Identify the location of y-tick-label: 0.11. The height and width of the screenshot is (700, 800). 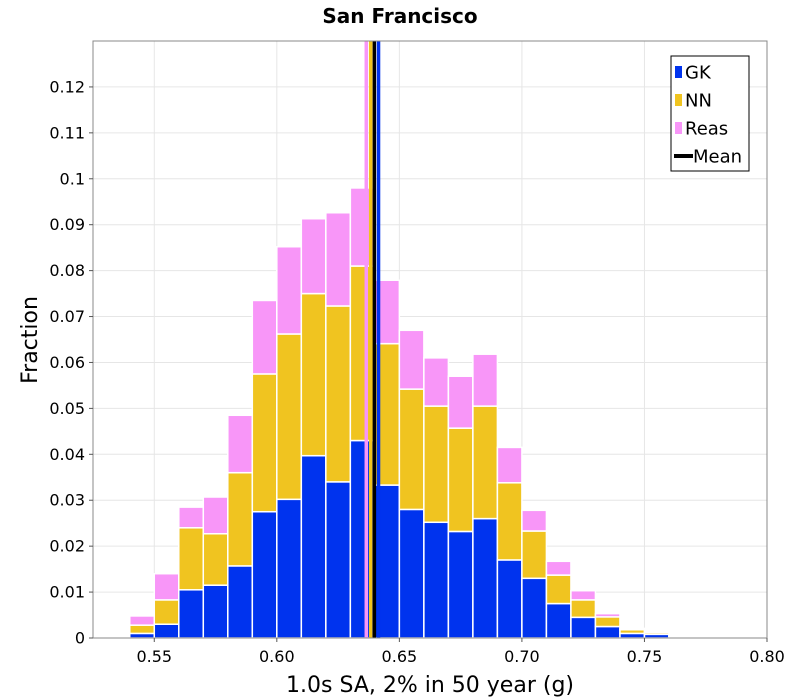
(67, 132).